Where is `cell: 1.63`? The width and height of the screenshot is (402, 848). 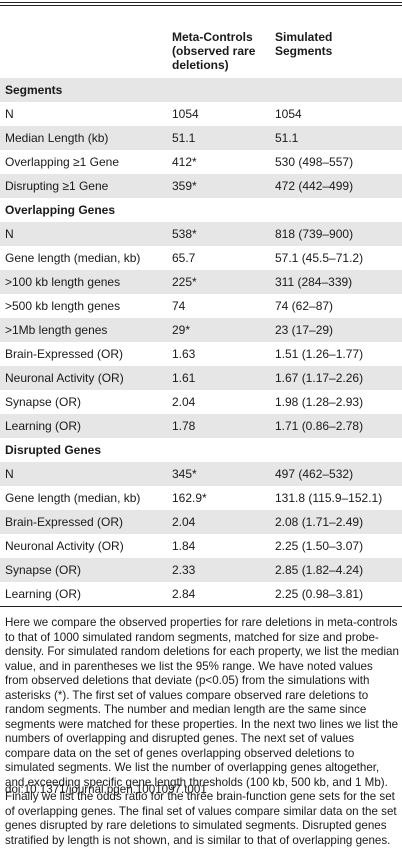 cell: 1.63 is located at coordinates (184, 354).